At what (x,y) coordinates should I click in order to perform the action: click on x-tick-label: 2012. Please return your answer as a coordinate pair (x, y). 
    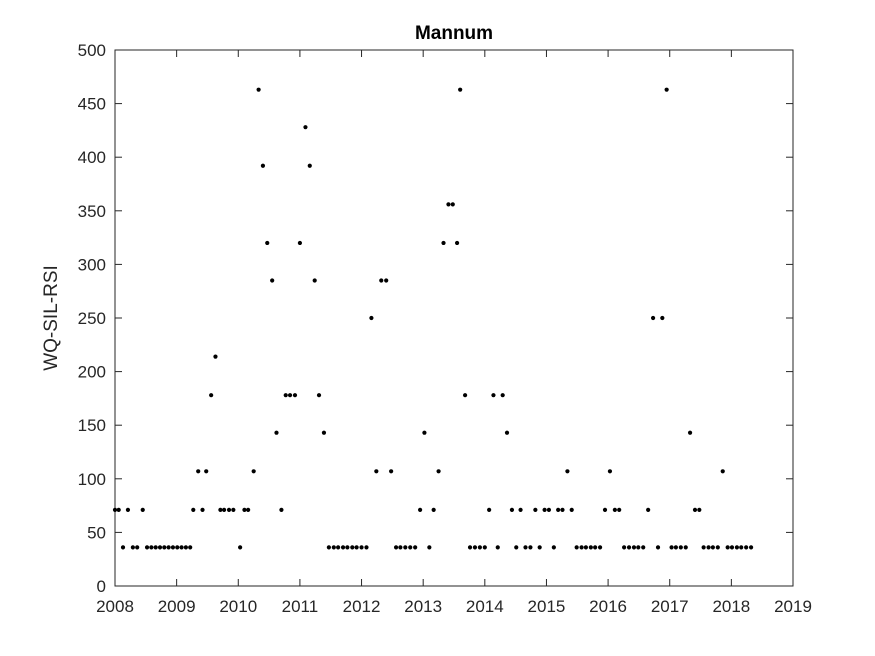
    Looking at the image, I should click on (362, 606).